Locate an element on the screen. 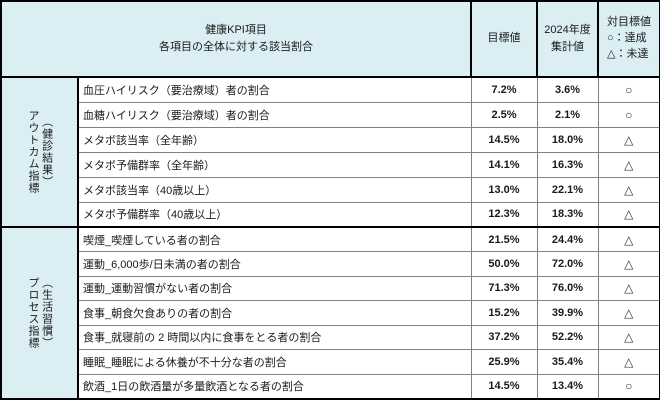  table-row: 睡眠_睡眠による休養が不十分な者の割合 25.9% 35.4% △ is located at coordinates (330, 362).